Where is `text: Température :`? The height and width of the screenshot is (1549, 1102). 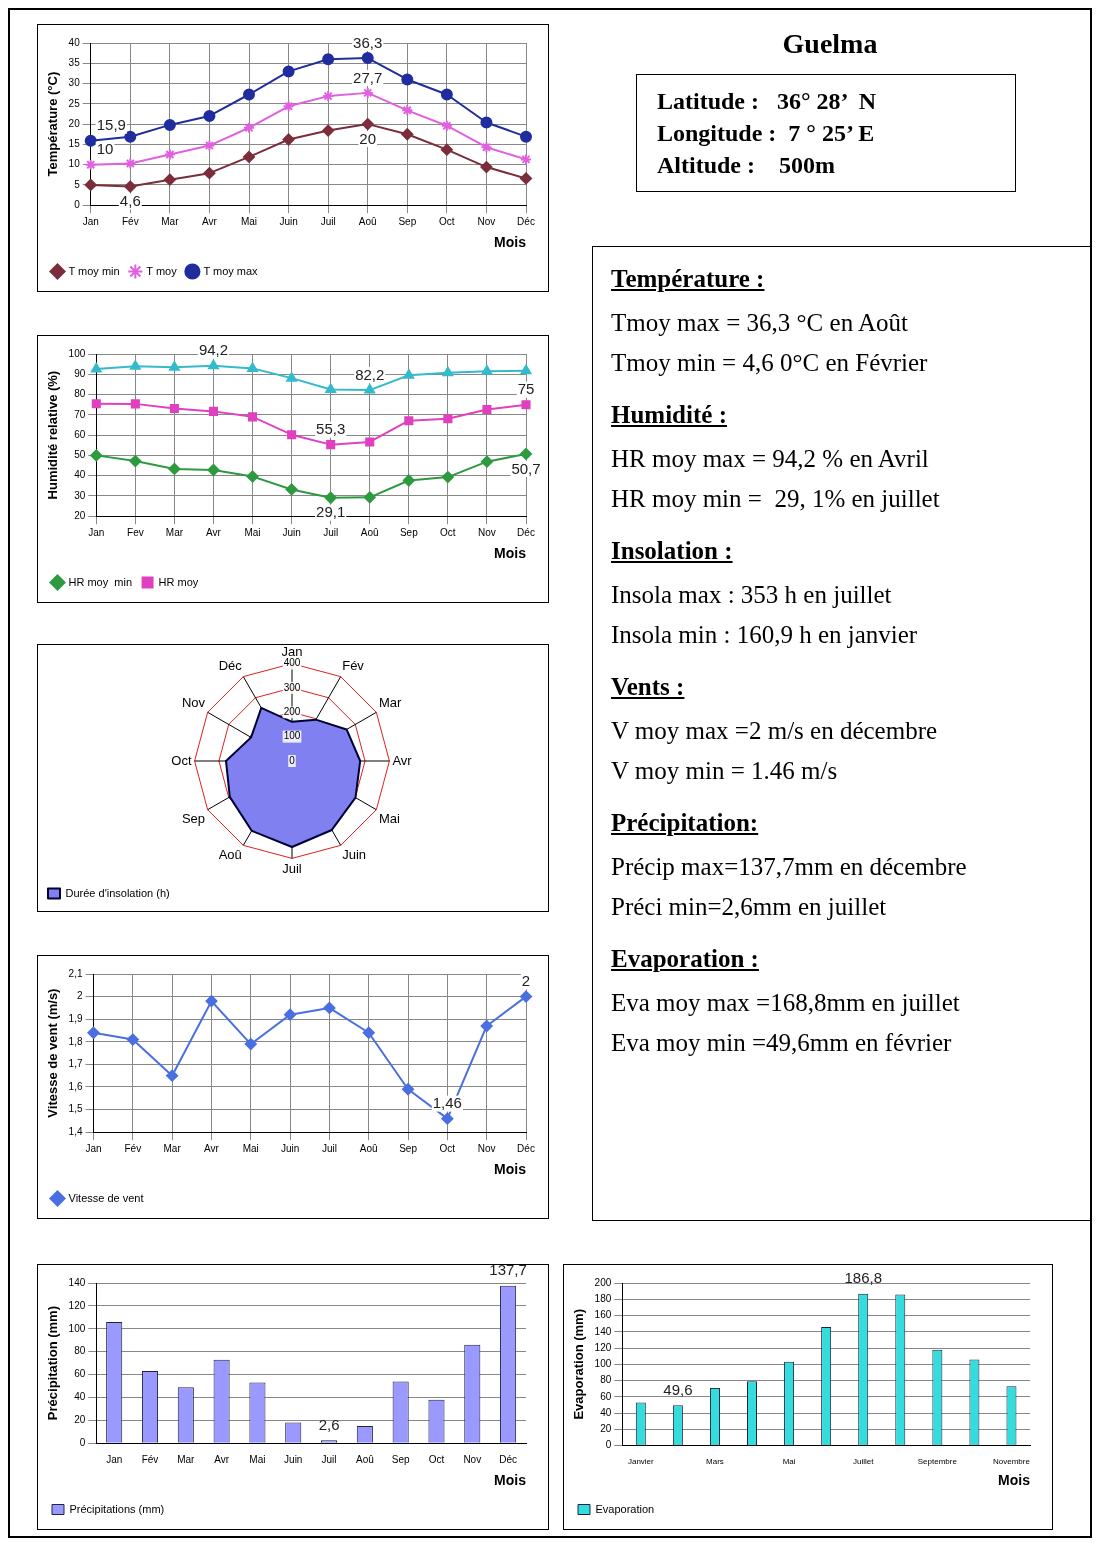 text: Température : is located at coordinates (688, 279).